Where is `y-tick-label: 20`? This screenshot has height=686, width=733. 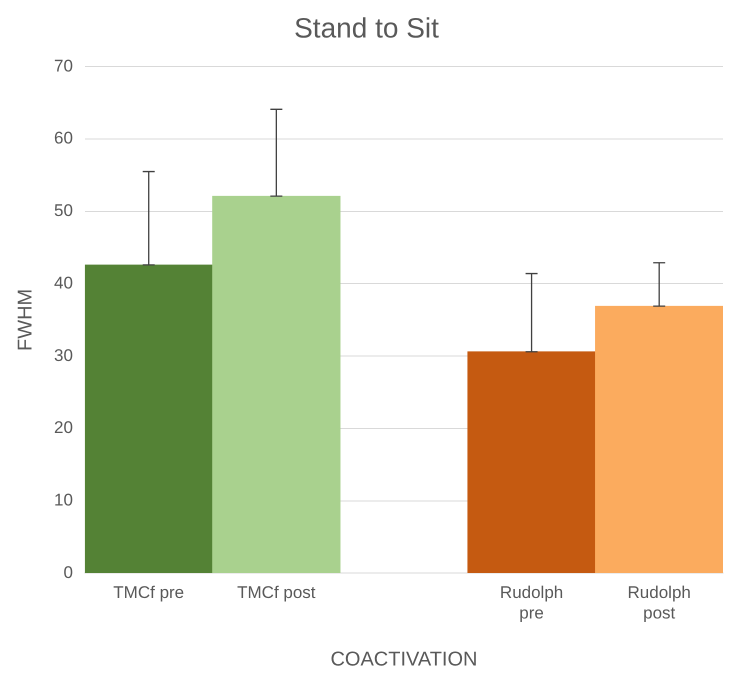
y-tick-label: 20 is located at coordinates (63, 428).